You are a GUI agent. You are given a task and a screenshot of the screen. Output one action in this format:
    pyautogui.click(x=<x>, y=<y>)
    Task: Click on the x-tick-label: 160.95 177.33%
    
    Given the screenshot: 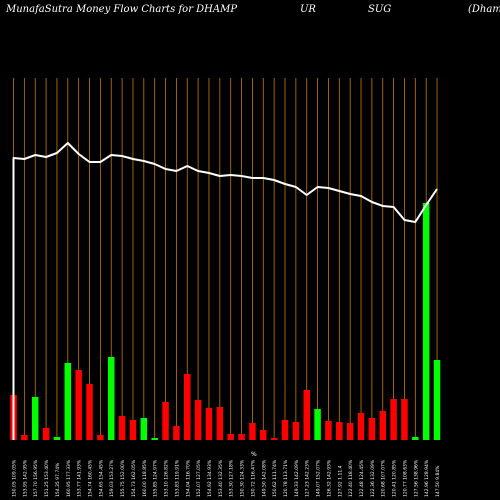 What is the action you would take?
    pyautogui.click(x=69, y=478)
    